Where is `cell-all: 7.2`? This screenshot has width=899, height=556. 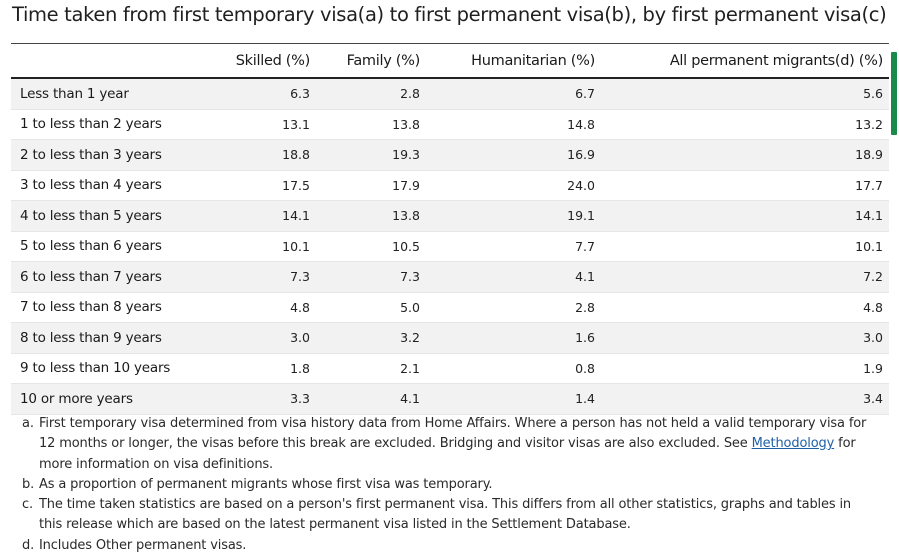
cell-all: 7.2 is located at coordinates (742, 277).